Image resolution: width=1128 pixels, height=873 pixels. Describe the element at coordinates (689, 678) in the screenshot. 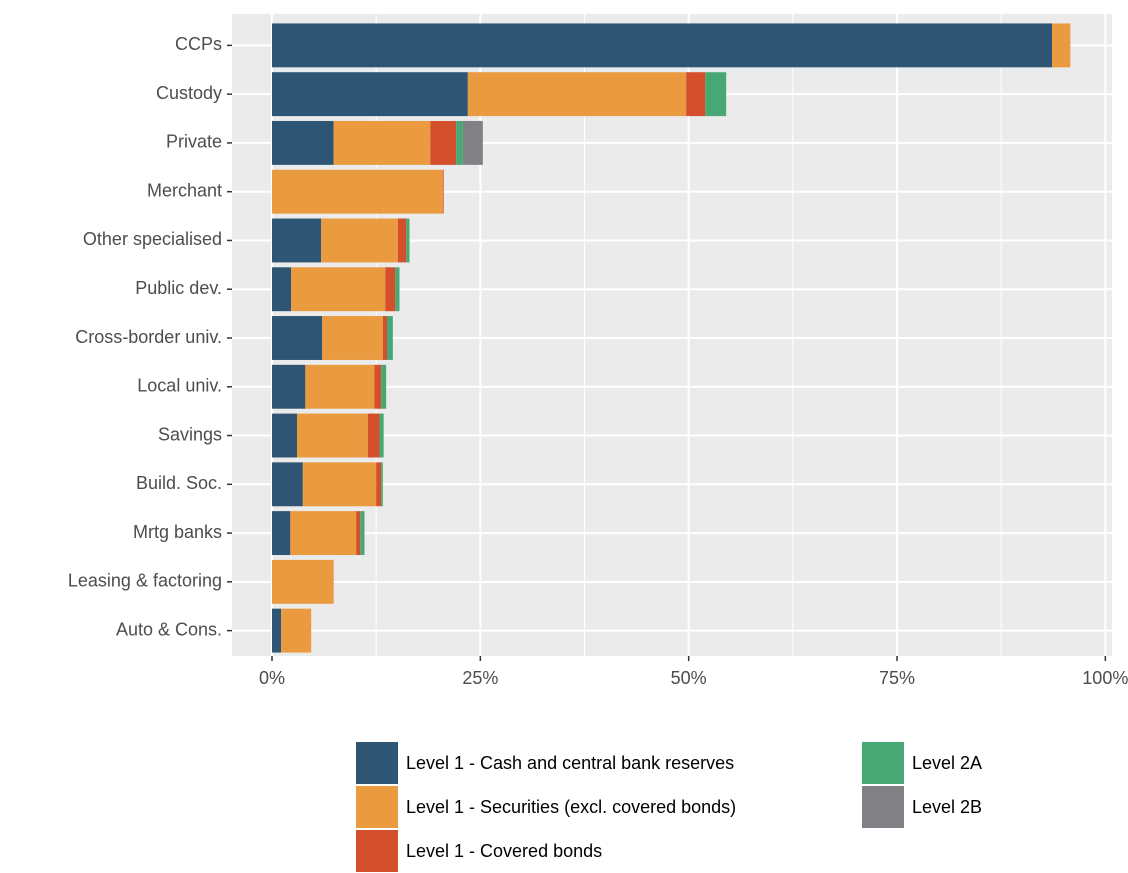

I see `x-tick-label: 50%` at that location.